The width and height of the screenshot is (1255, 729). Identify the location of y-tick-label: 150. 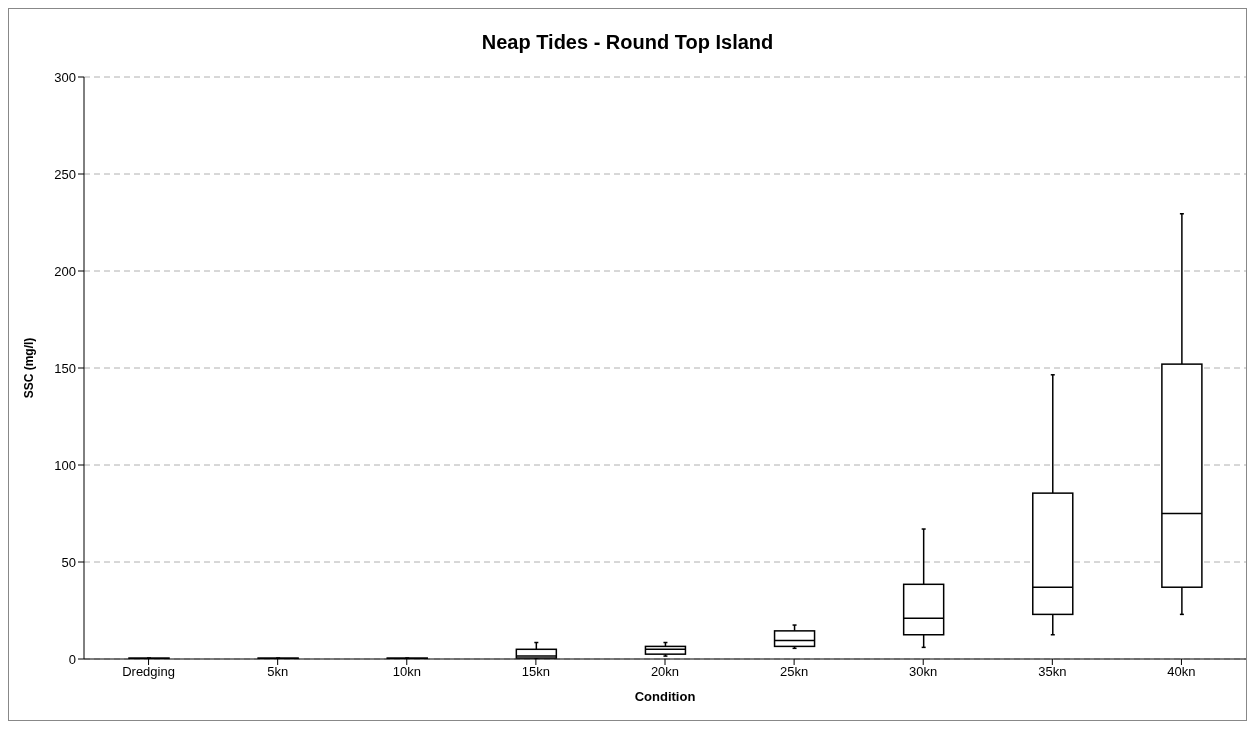
(65, 368).